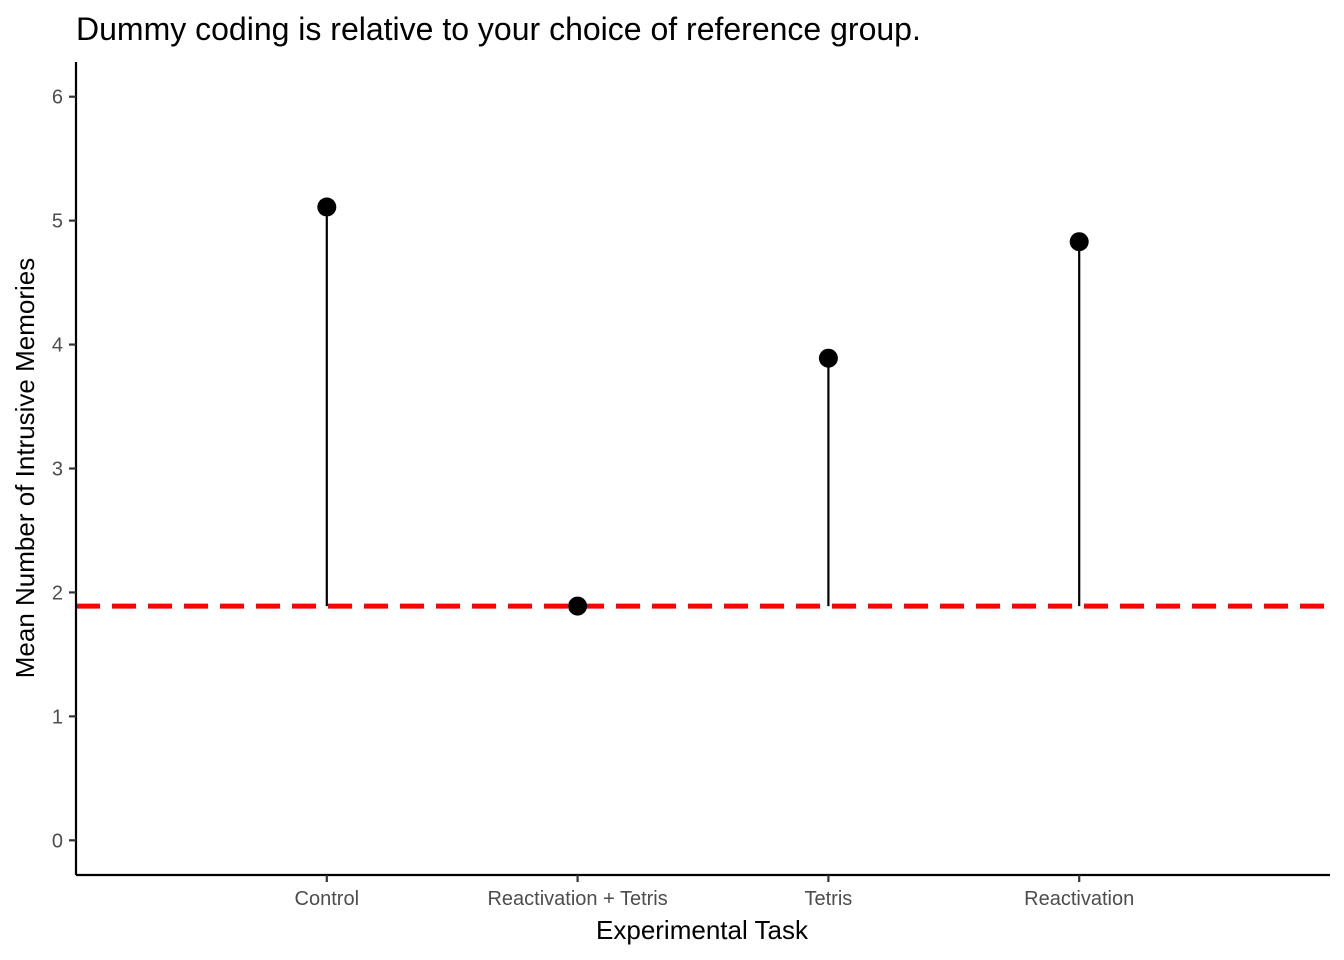 Image resolution: width=1344 pixels, height=960 pixels. I want to click on y-tick-label-6: 6, so click(57, 98).